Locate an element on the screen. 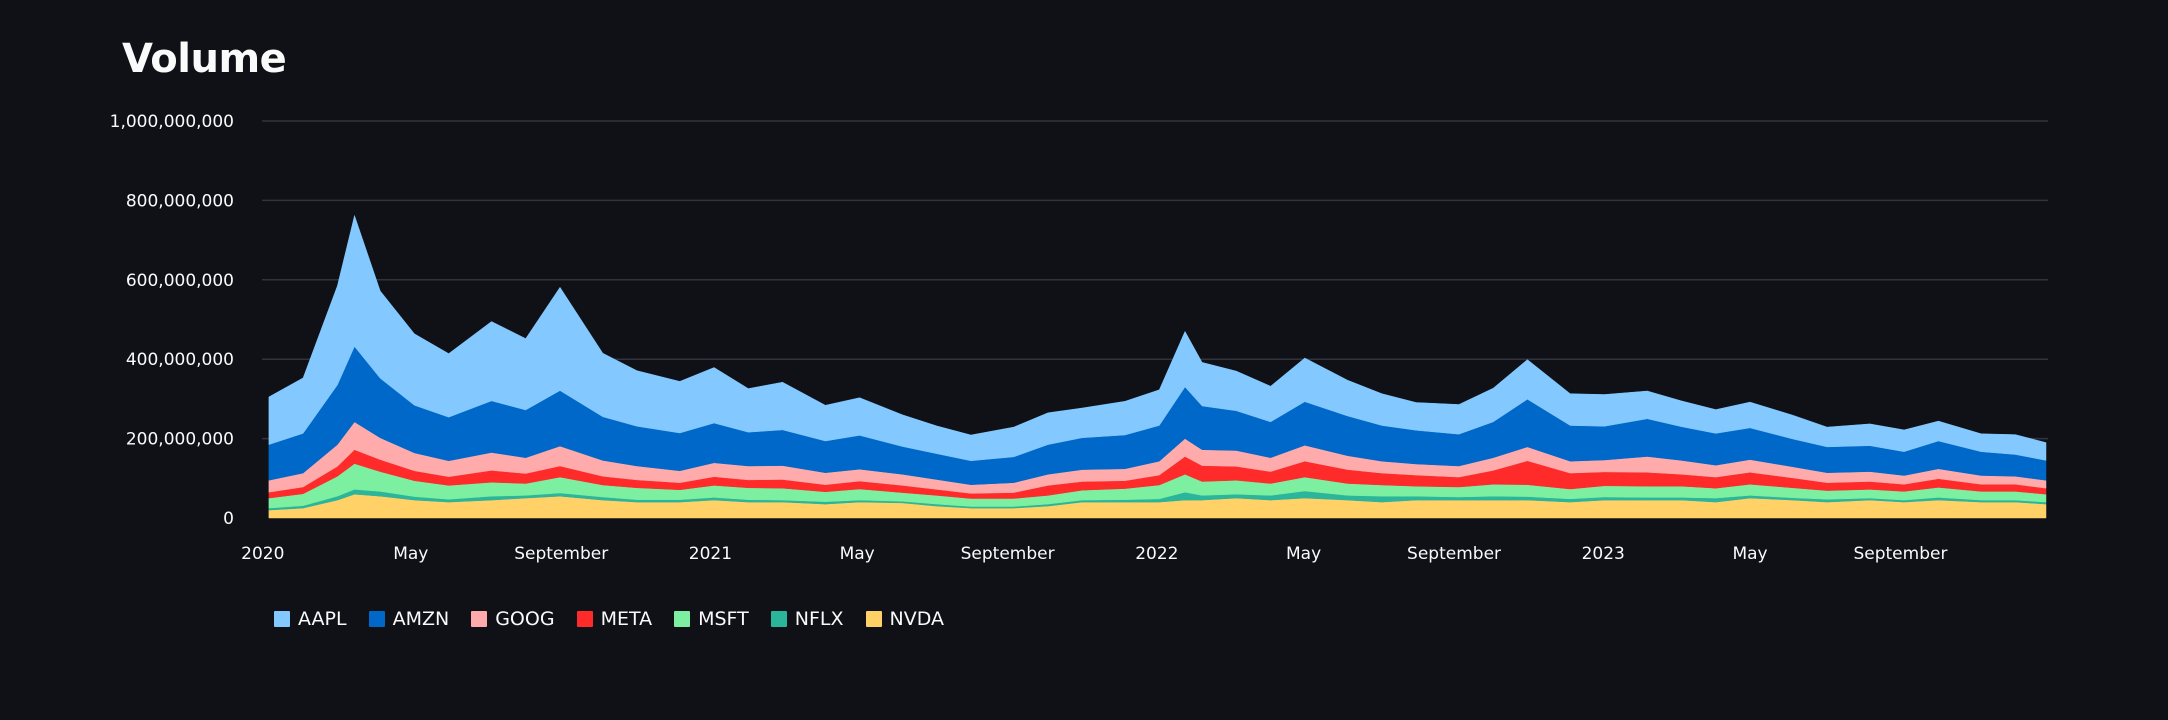 The width and height of the screenshot is (2168, 720). legend-label: GOOG is located at coordinates (525, 619).